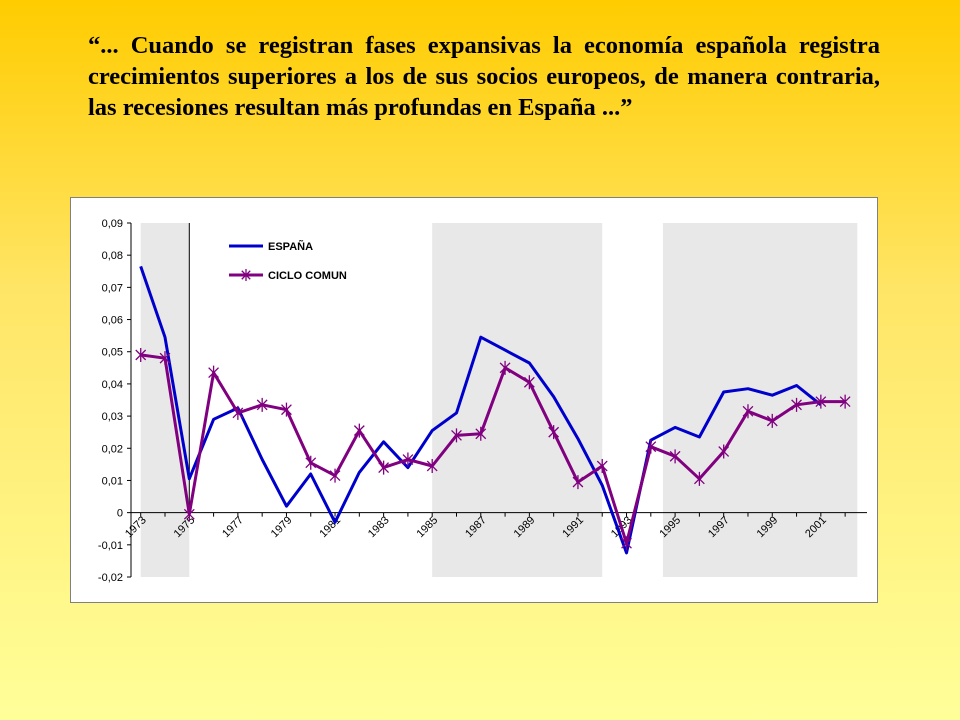  What do you see at coordinates (120, 514) in the screenshot?
I see `y-tick-label: 0` at bounding box center [120, 514].